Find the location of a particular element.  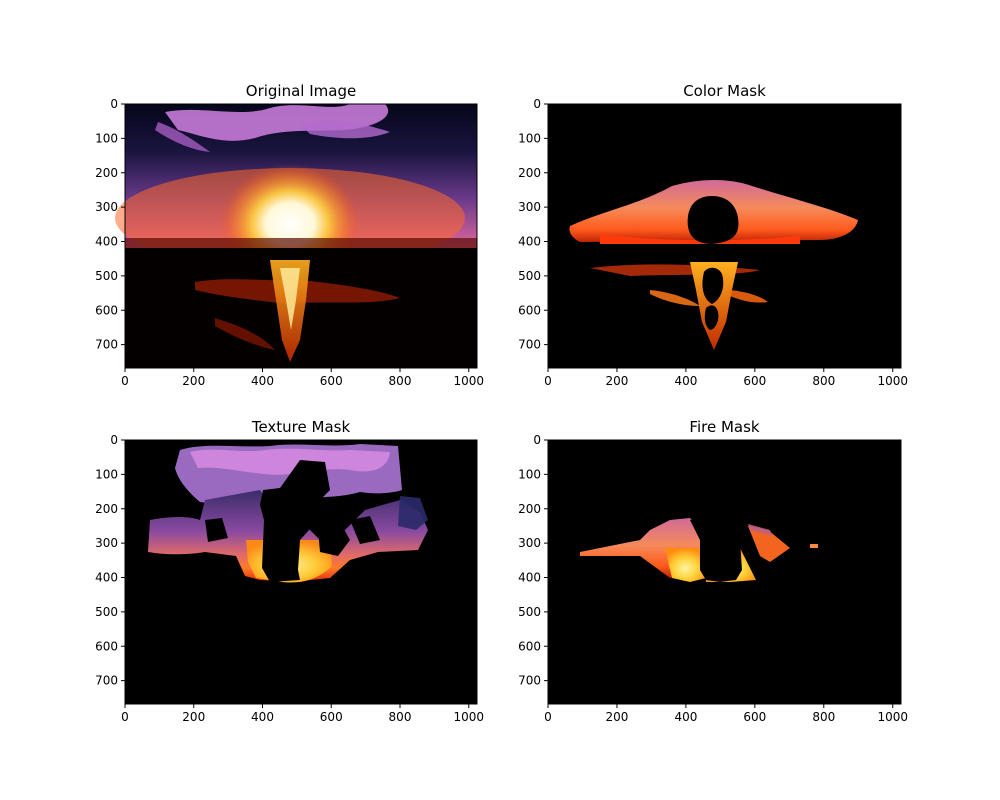

panel-4-ytick-label: 100 is located at coordinates (529, 474).